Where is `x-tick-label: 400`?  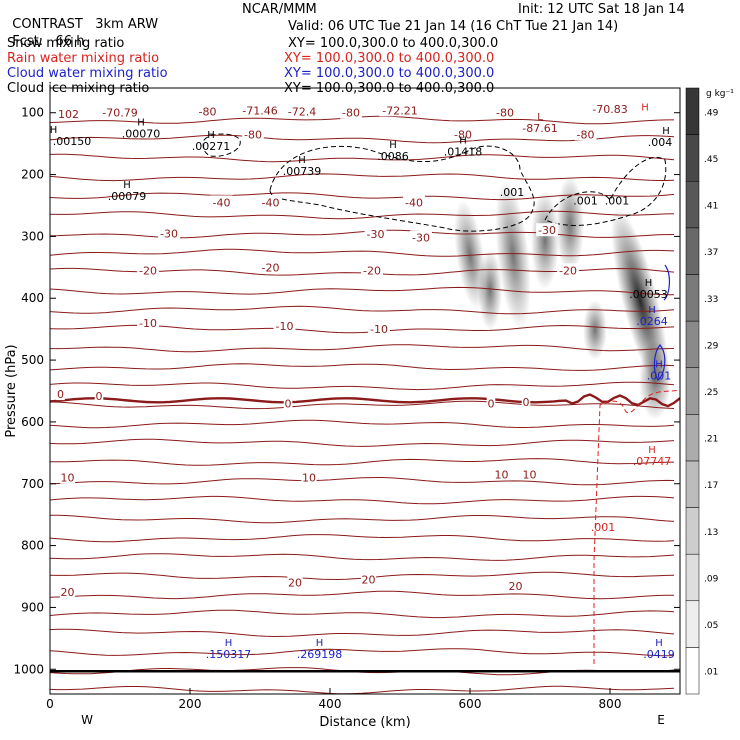 x-tick-label: 400 is located at coordinates (330, 704).